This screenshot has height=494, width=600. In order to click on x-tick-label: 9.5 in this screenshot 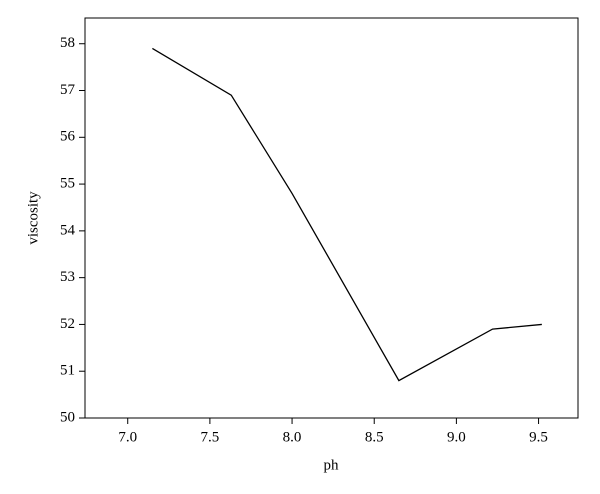, I will do `click(538, 437)`.